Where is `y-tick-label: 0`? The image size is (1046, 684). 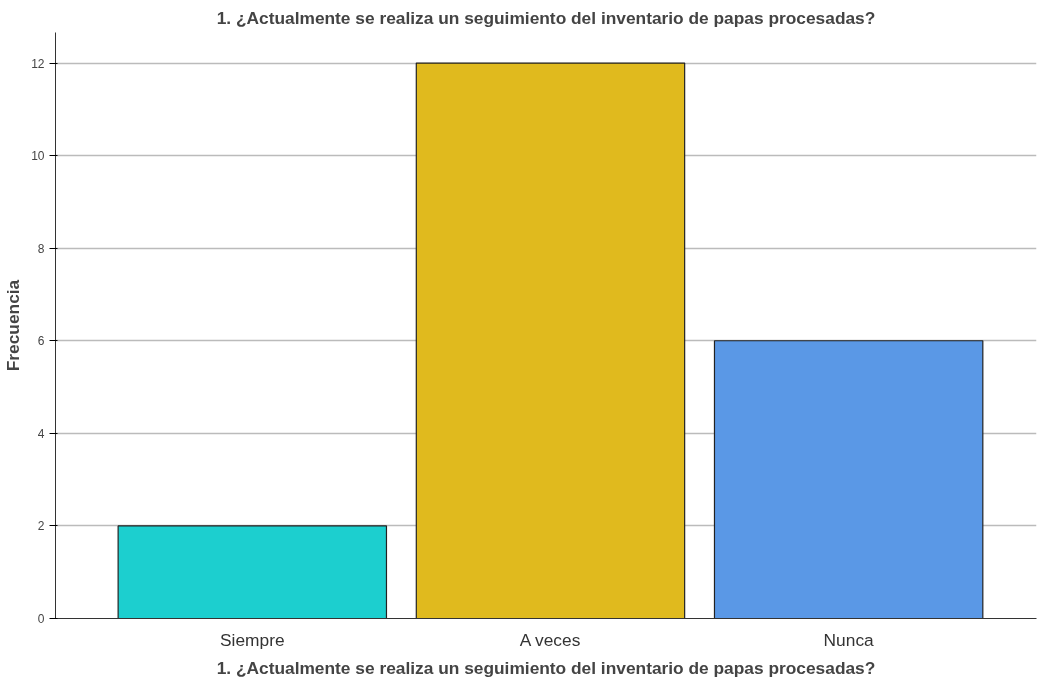
y-tick-label: 0 is located at coordinates (41, 619).